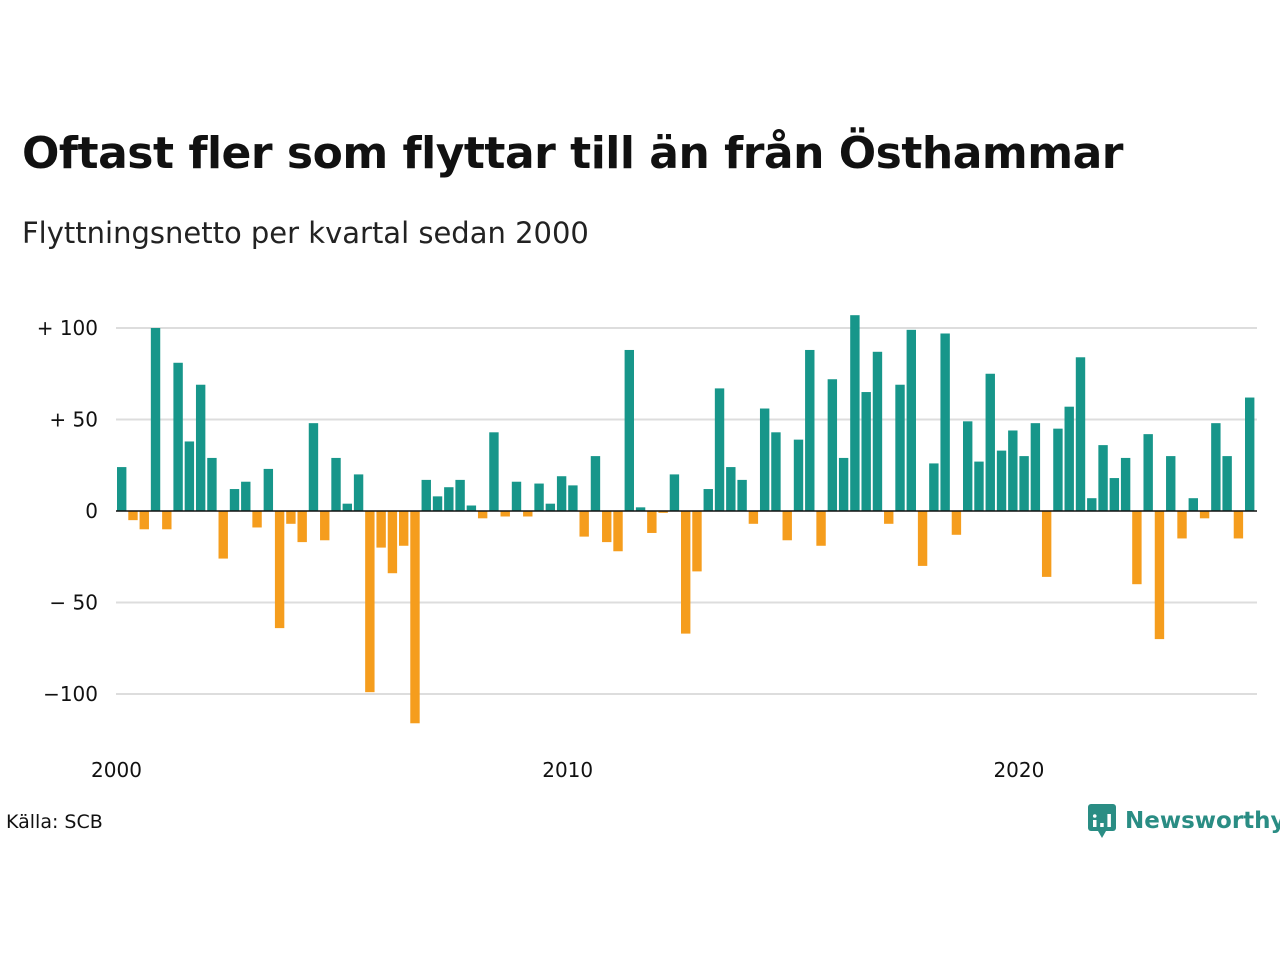 This screenshot has height=960, width=1280. What do you see at coordinates (567, 770) in the screenshot?
I see `x-tick-label: 2010` at bounding box center [567, 770].